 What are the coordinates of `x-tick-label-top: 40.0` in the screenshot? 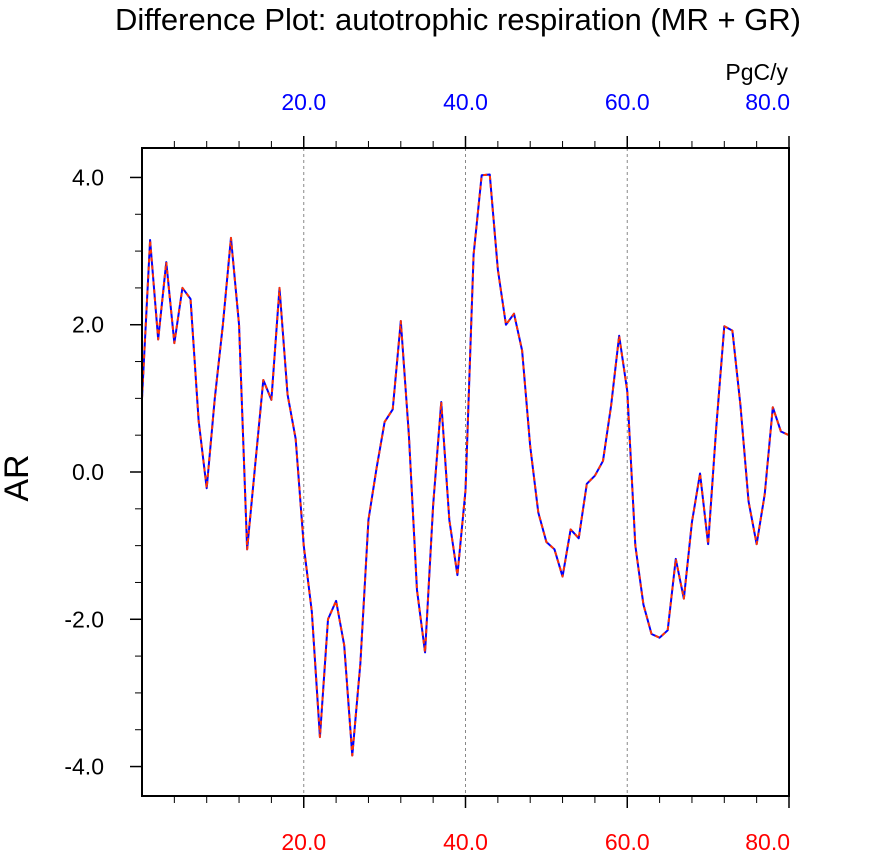 It's located at (465, 102).